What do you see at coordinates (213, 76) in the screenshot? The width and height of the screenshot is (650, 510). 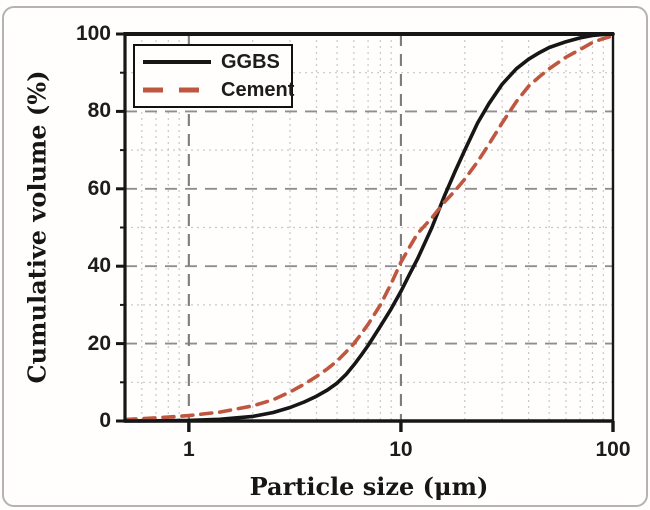 I see `legend-box: GGBS Cement` at bounding box center [213, 76].